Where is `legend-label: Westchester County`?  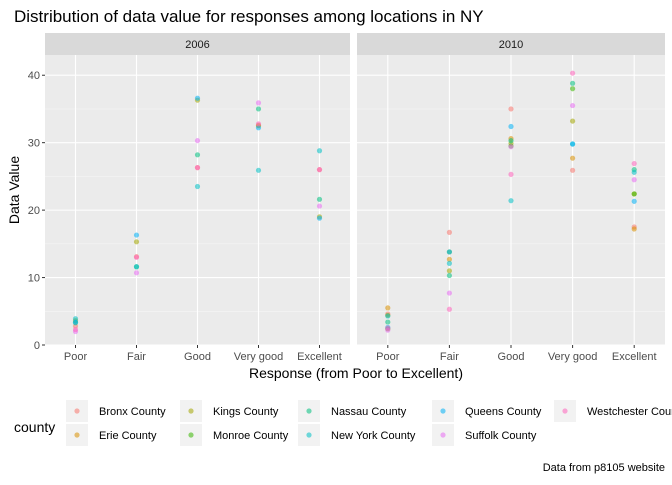
legend-label: Westchester County is located at coordinates (629, 412).